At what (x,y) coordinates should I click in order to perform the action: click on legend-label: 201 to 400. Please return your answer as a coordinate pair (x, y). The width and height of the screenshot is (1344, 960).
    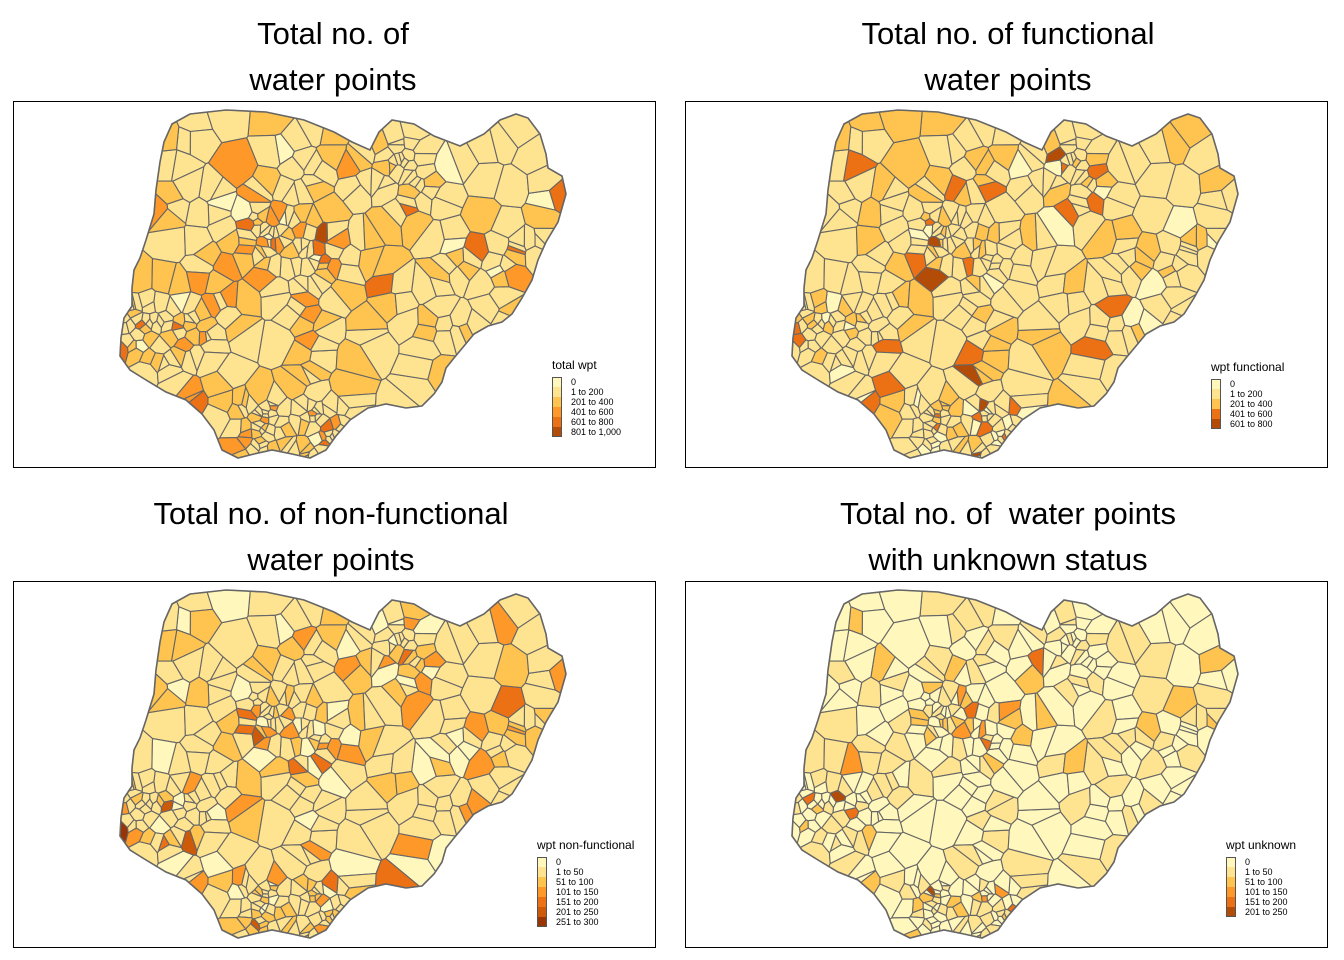
    Looking at the image, I should click on (592, 402).